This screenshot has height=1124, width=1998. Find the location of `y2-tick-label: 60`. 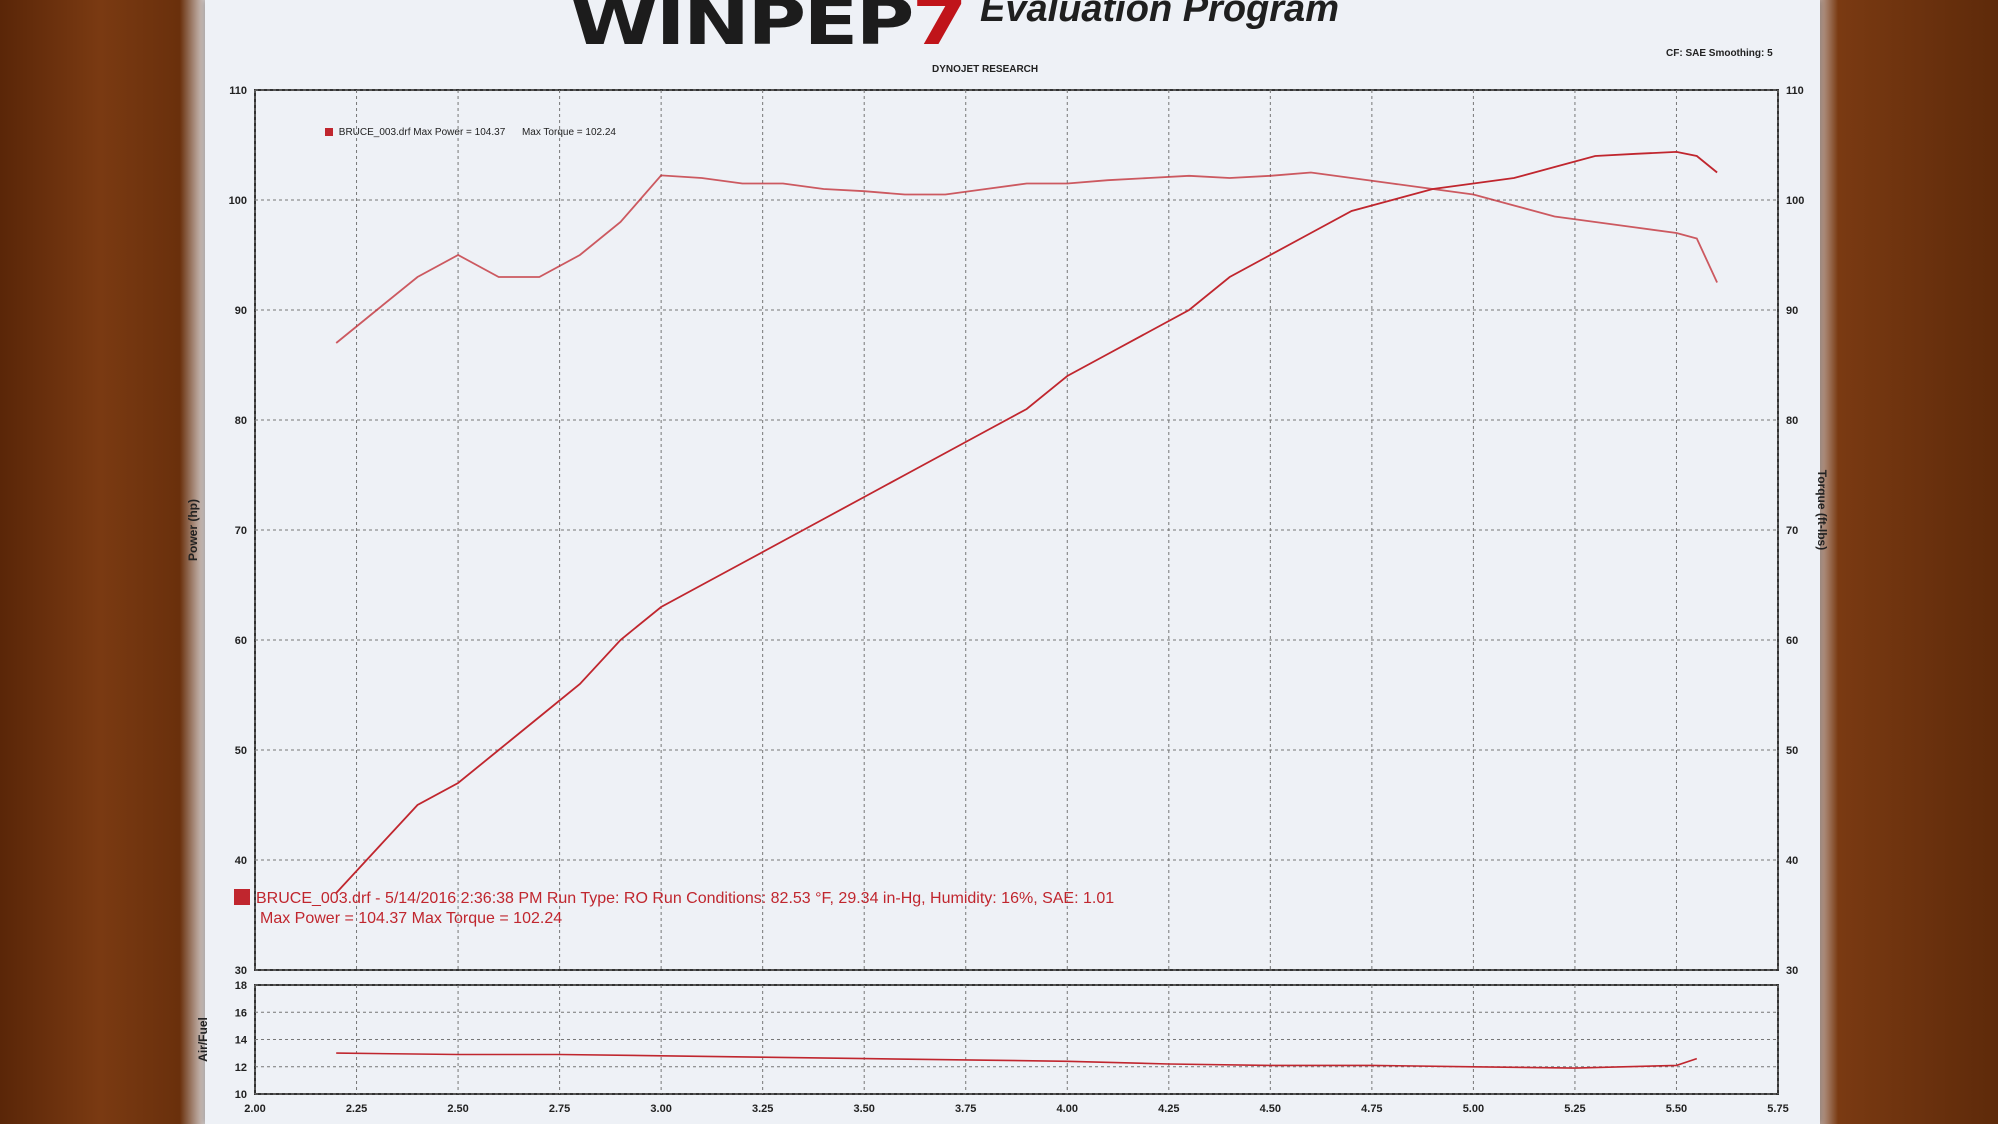

y2-tick-label: 60 is located at coordinates (1792, 641).